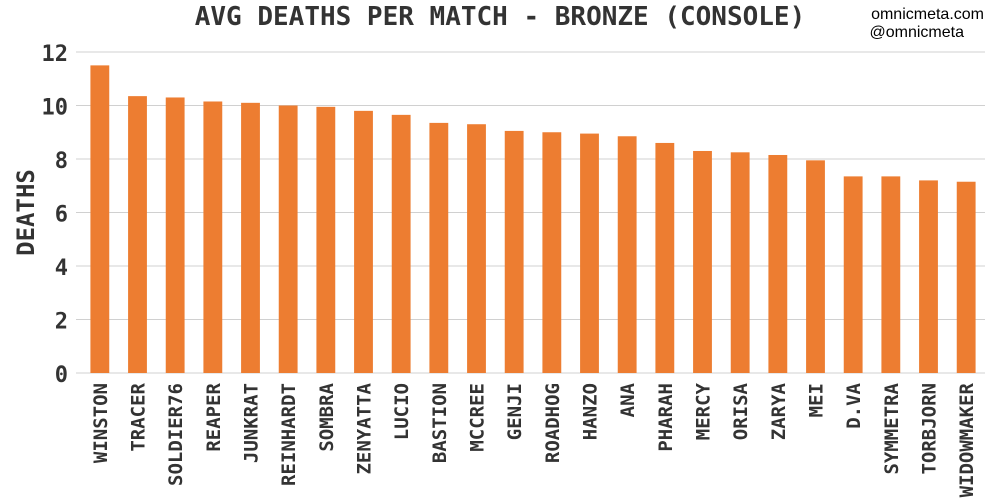 The image size is (1000, 500). I want to click on x-tick-label: LUCIO, so click(402, 411).